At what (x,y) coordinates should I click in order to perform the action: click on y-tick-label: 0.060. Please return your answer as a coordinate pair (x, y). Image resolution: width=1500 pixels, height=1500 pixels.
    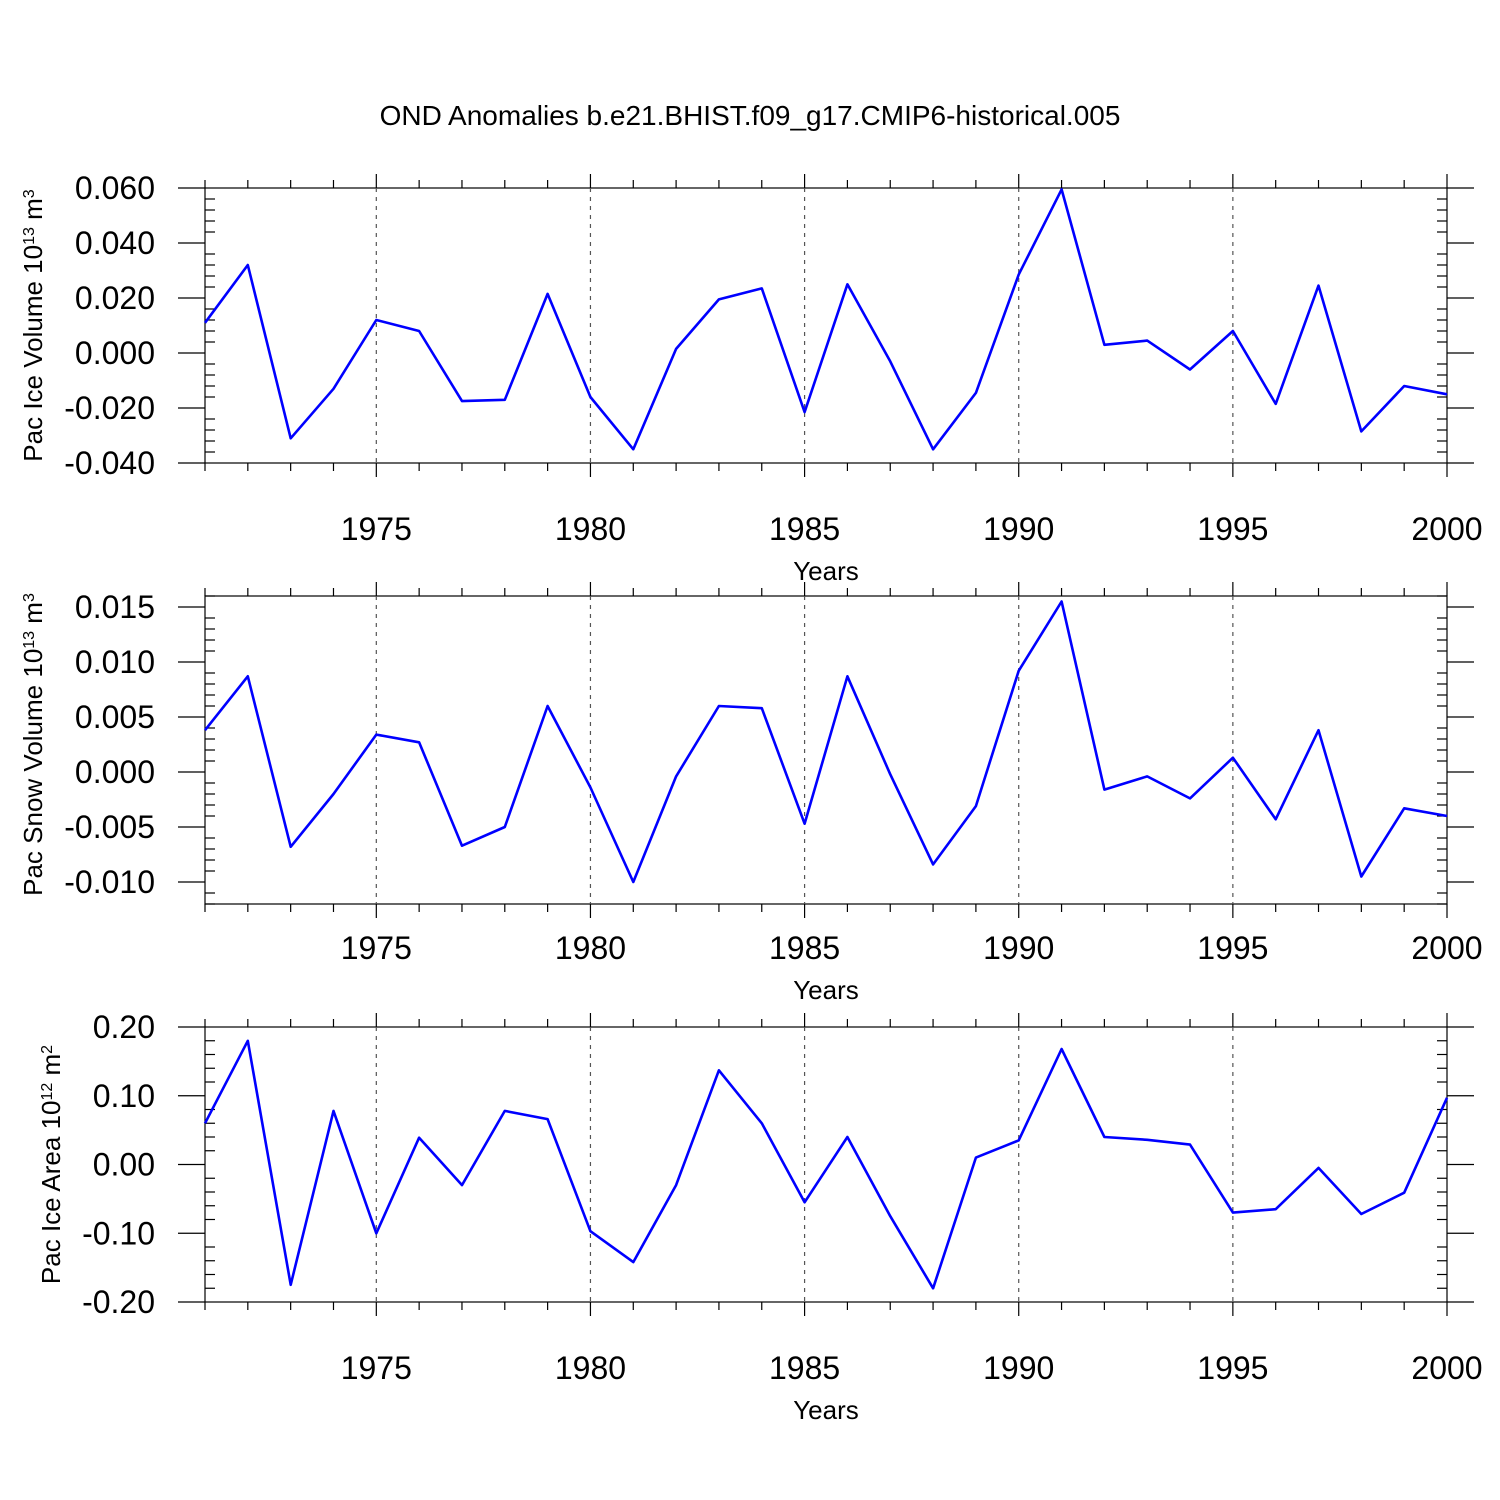
    Looking at the image, I should click on (115, 188).